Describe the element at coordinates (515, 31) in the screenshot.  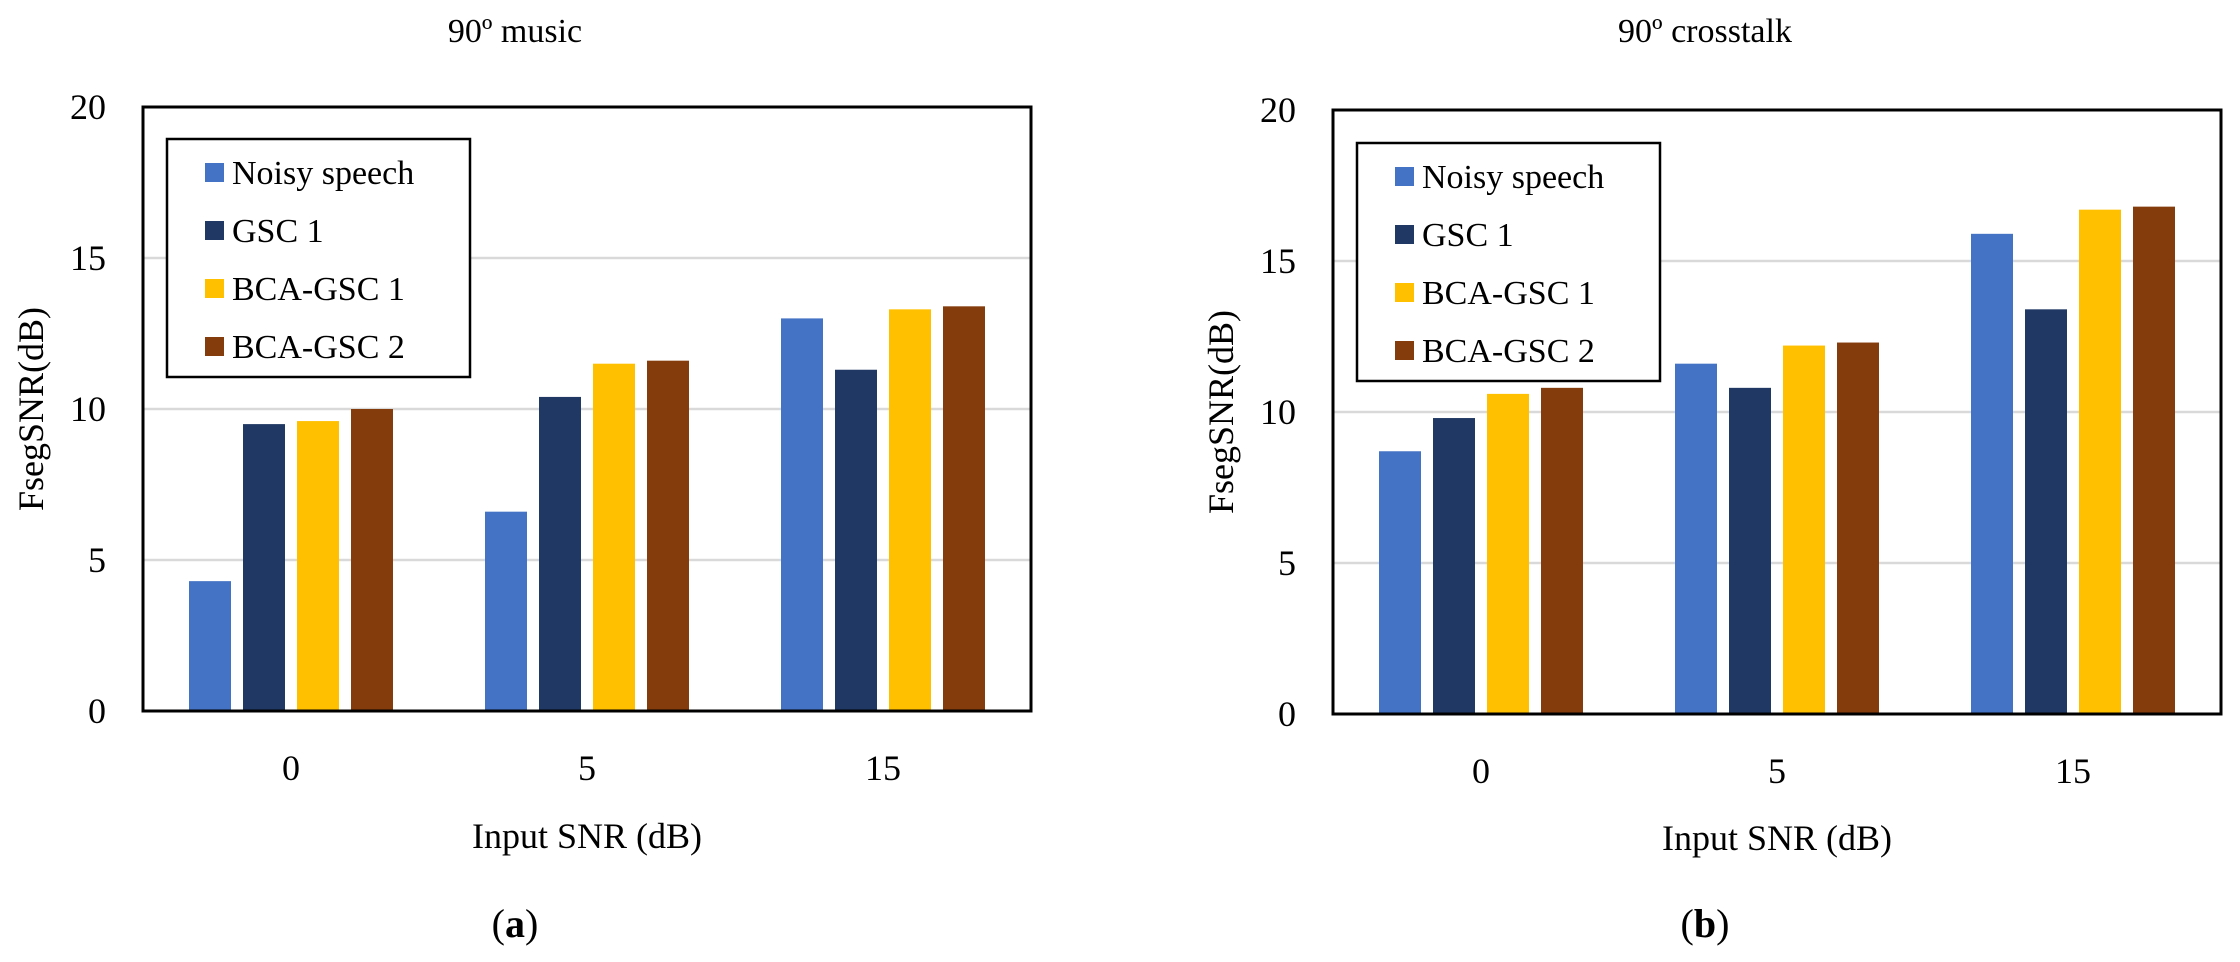
I see `chart-title: 90º music` at that location.